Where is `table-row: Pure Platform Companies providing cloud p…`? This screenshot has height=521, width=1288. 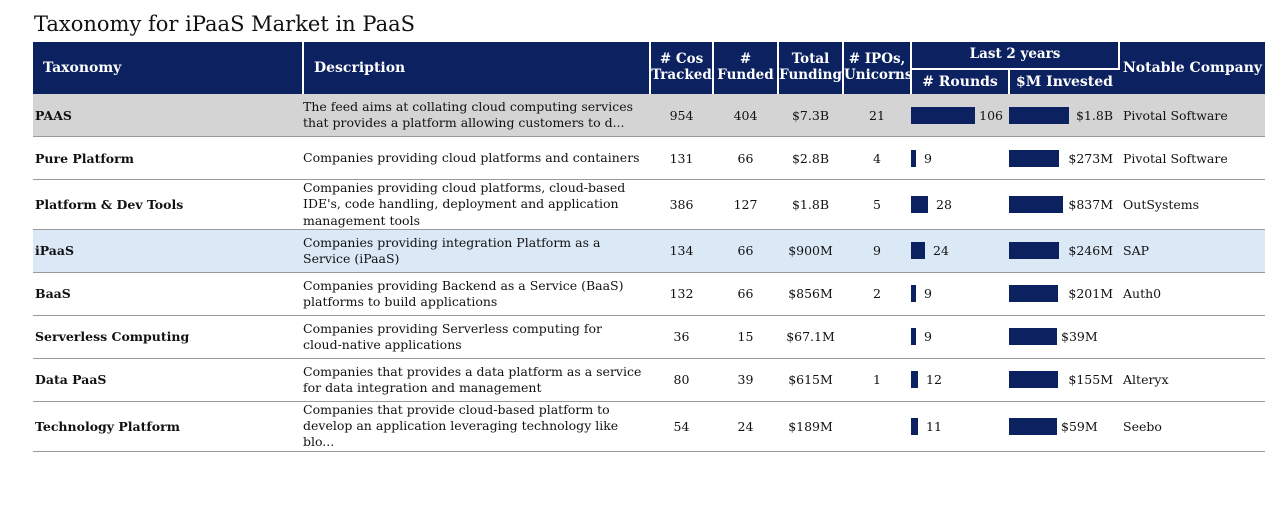
table-row: Pure Platform Companies providing cloud p… is located at coordinates (649, 158).